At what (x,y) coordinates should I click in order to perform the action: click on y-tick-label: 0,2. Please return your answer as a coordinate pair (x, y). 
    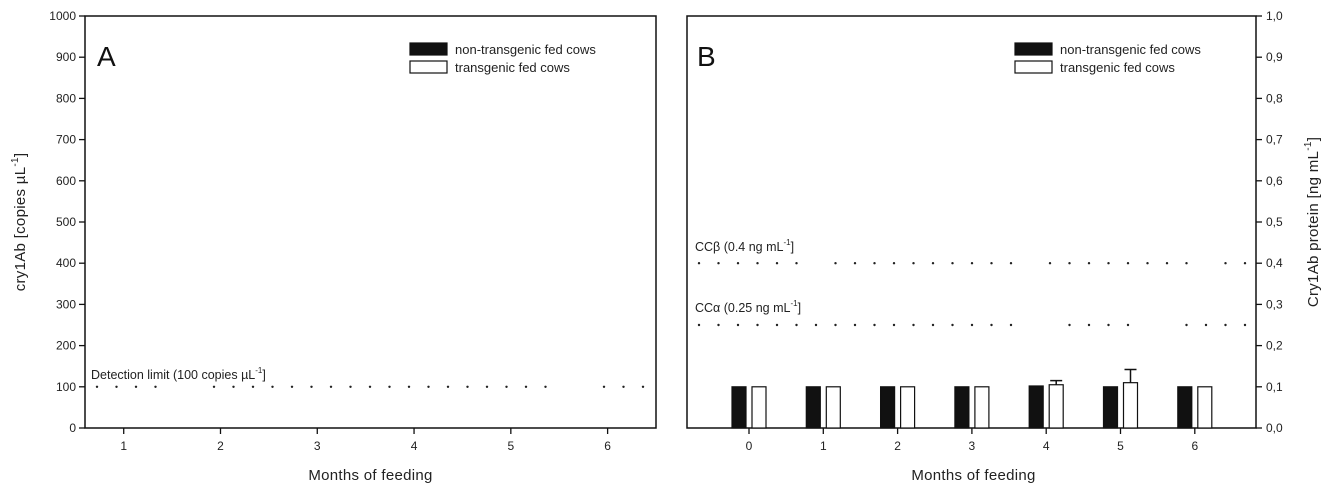
    Looking at the image, I should click on (1274, 346).